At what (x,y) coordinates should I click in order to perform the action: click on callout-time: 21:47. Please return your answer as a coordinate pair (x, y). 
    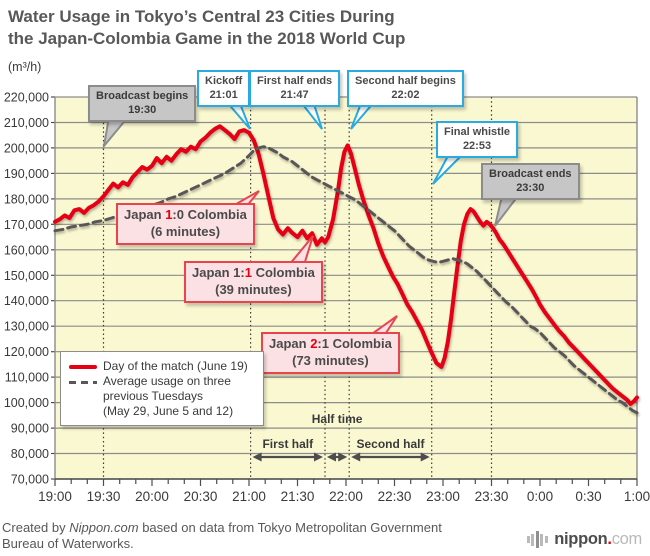
    Looking at the image, I should click on (294, 95).